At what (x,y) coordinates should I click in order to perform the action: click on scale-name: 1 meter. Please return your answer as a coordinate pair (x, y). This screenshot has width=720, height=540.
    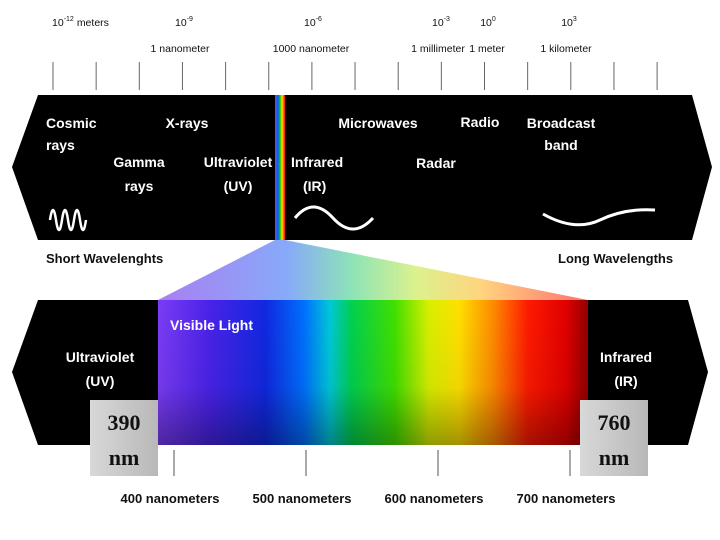
    Looking at the image, I should click on (487, 49).